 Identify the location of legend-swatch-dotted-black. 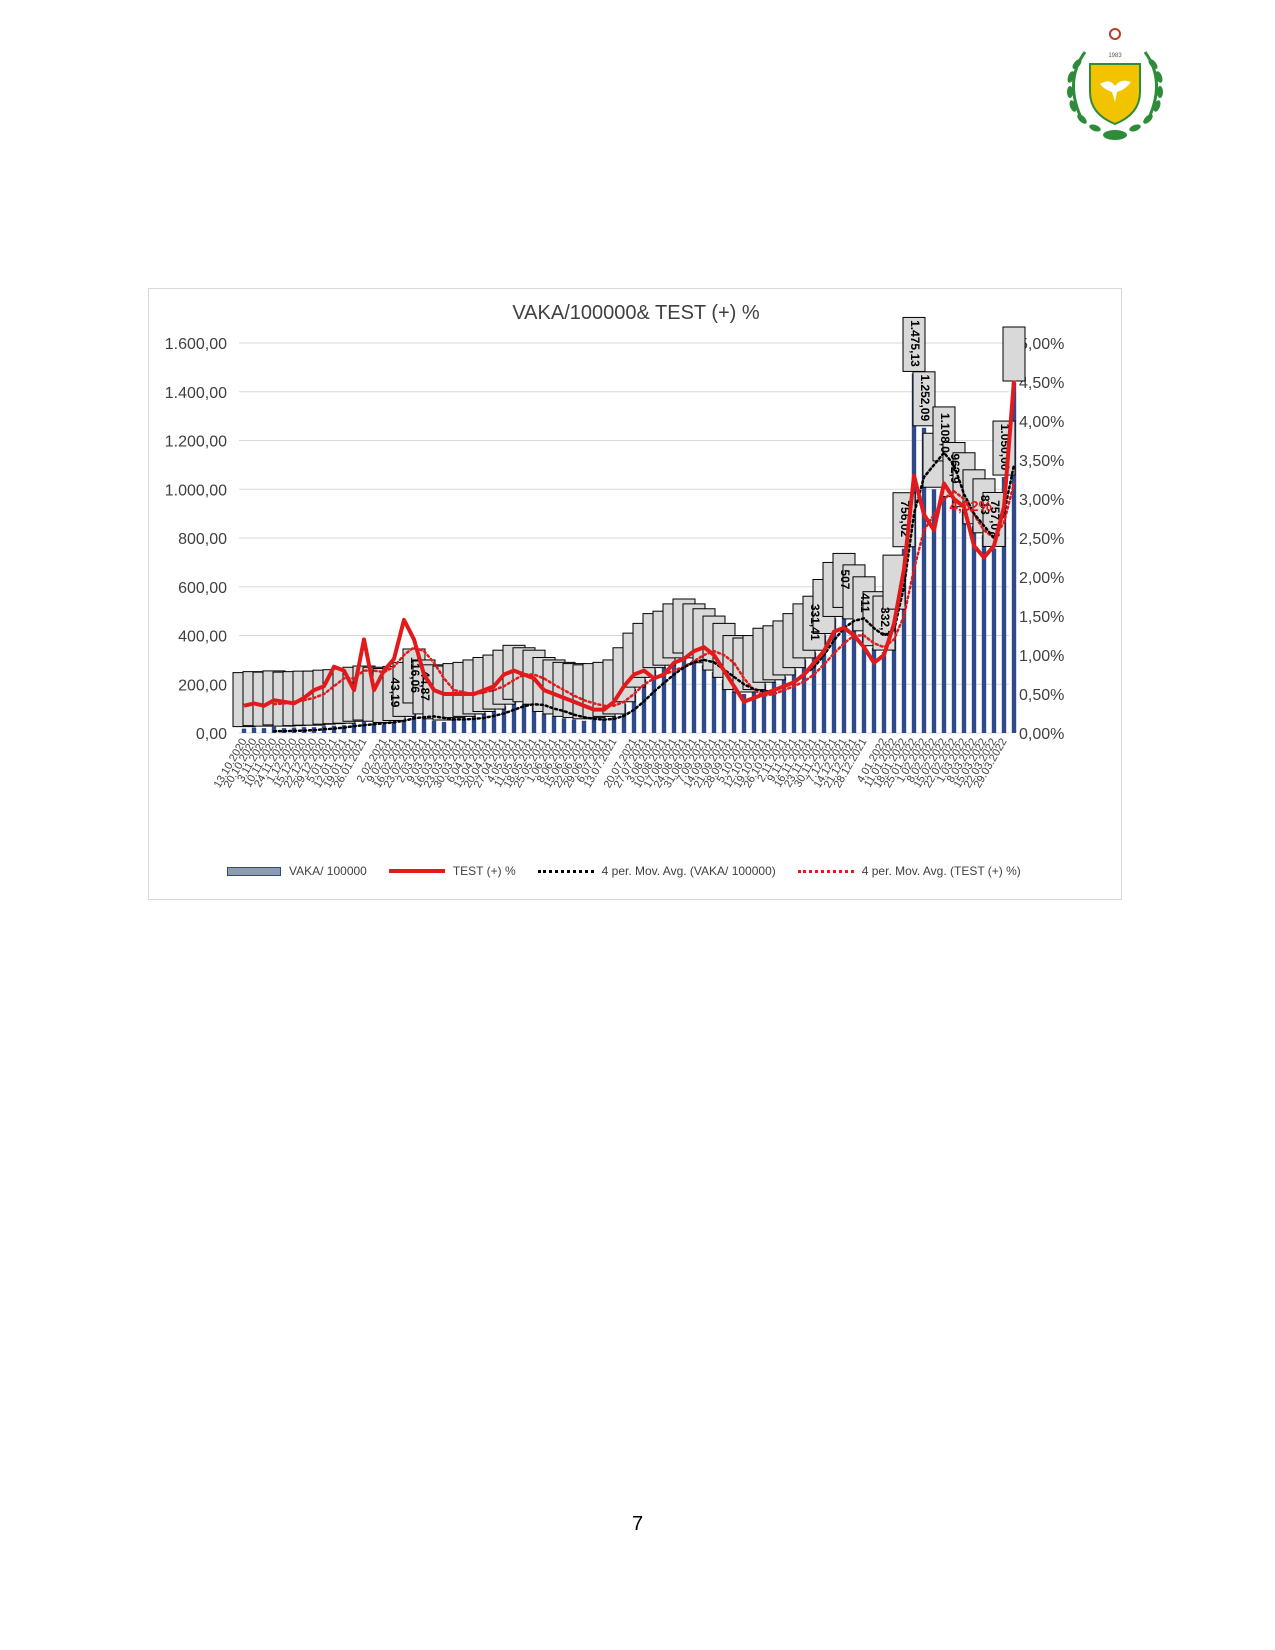
(565, 871).